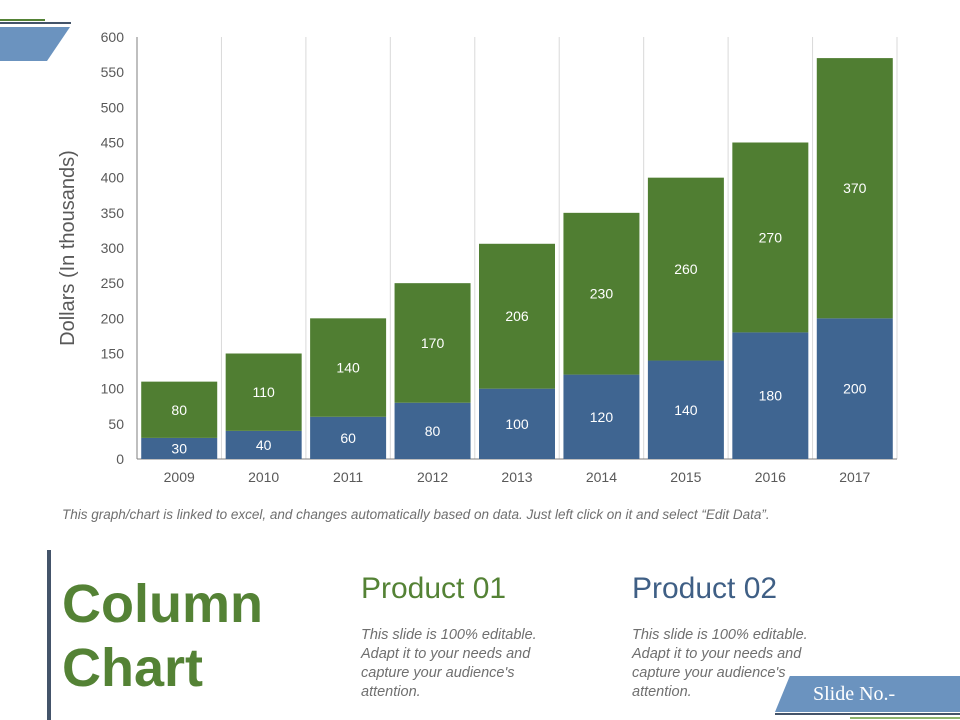 The width and height of the screenshot is (960, 720). What do you see at coordinates (113, 213) in the screenshot?
I see `y-tick-label: 350` at bounding box center [113, 213].